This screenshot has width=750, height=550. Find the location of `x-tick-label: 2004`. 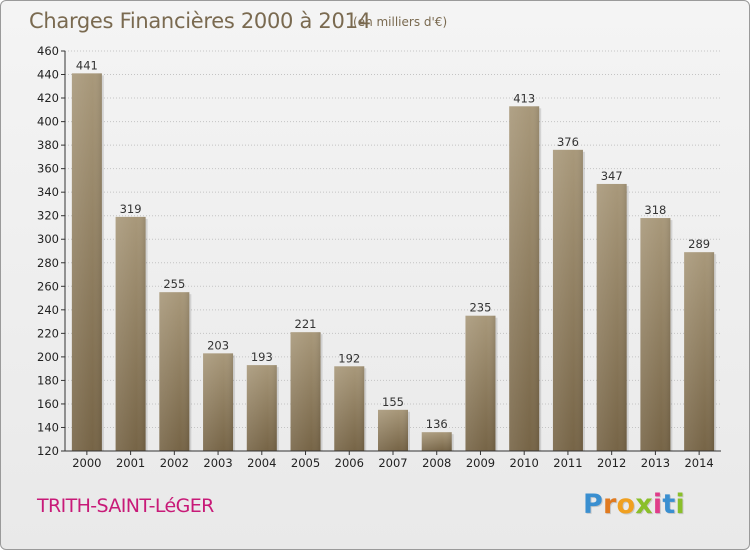

x-tick-label: 2004 is located at coordinates (261, 463).